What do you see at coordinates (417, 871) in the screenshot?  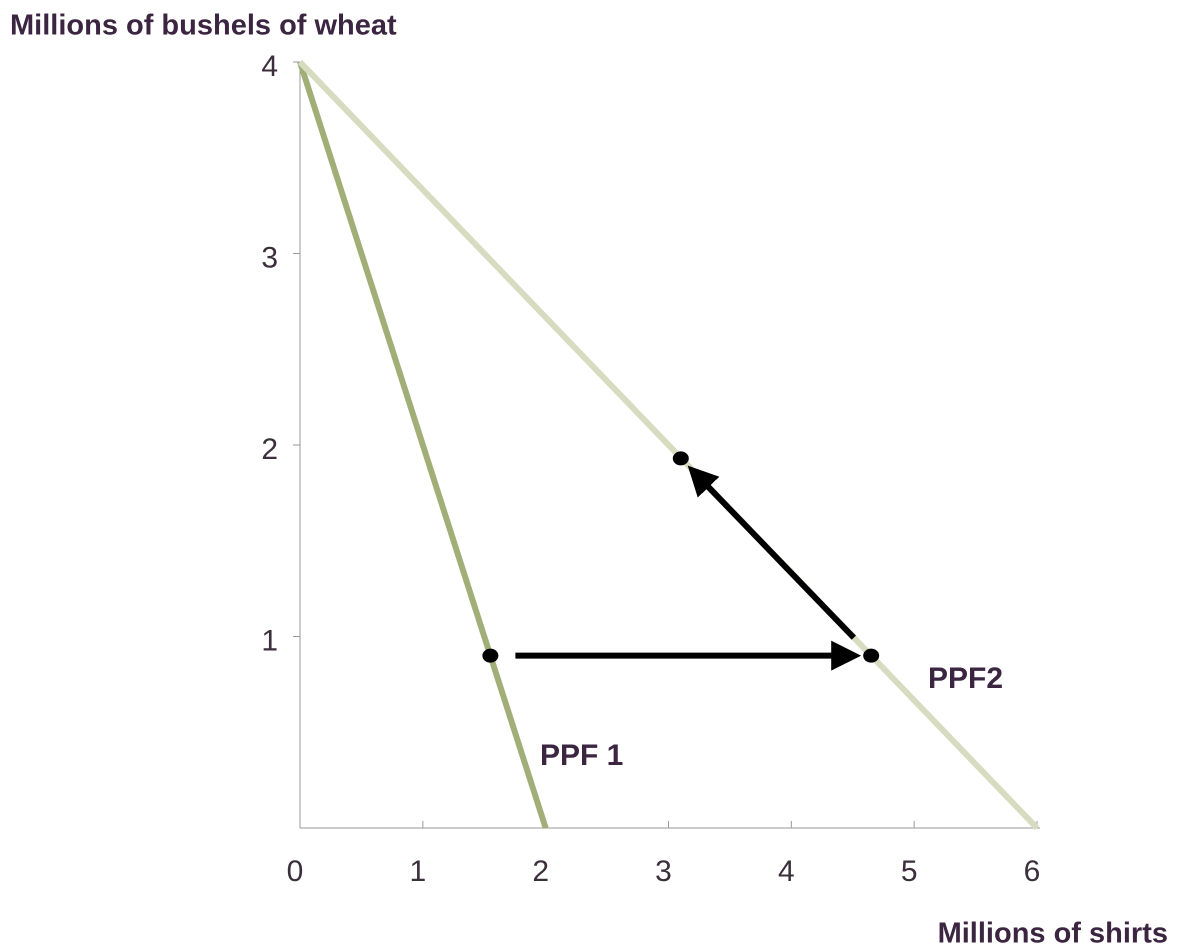 I see `x-tick-label: 1` at bounding box center [417, 871].